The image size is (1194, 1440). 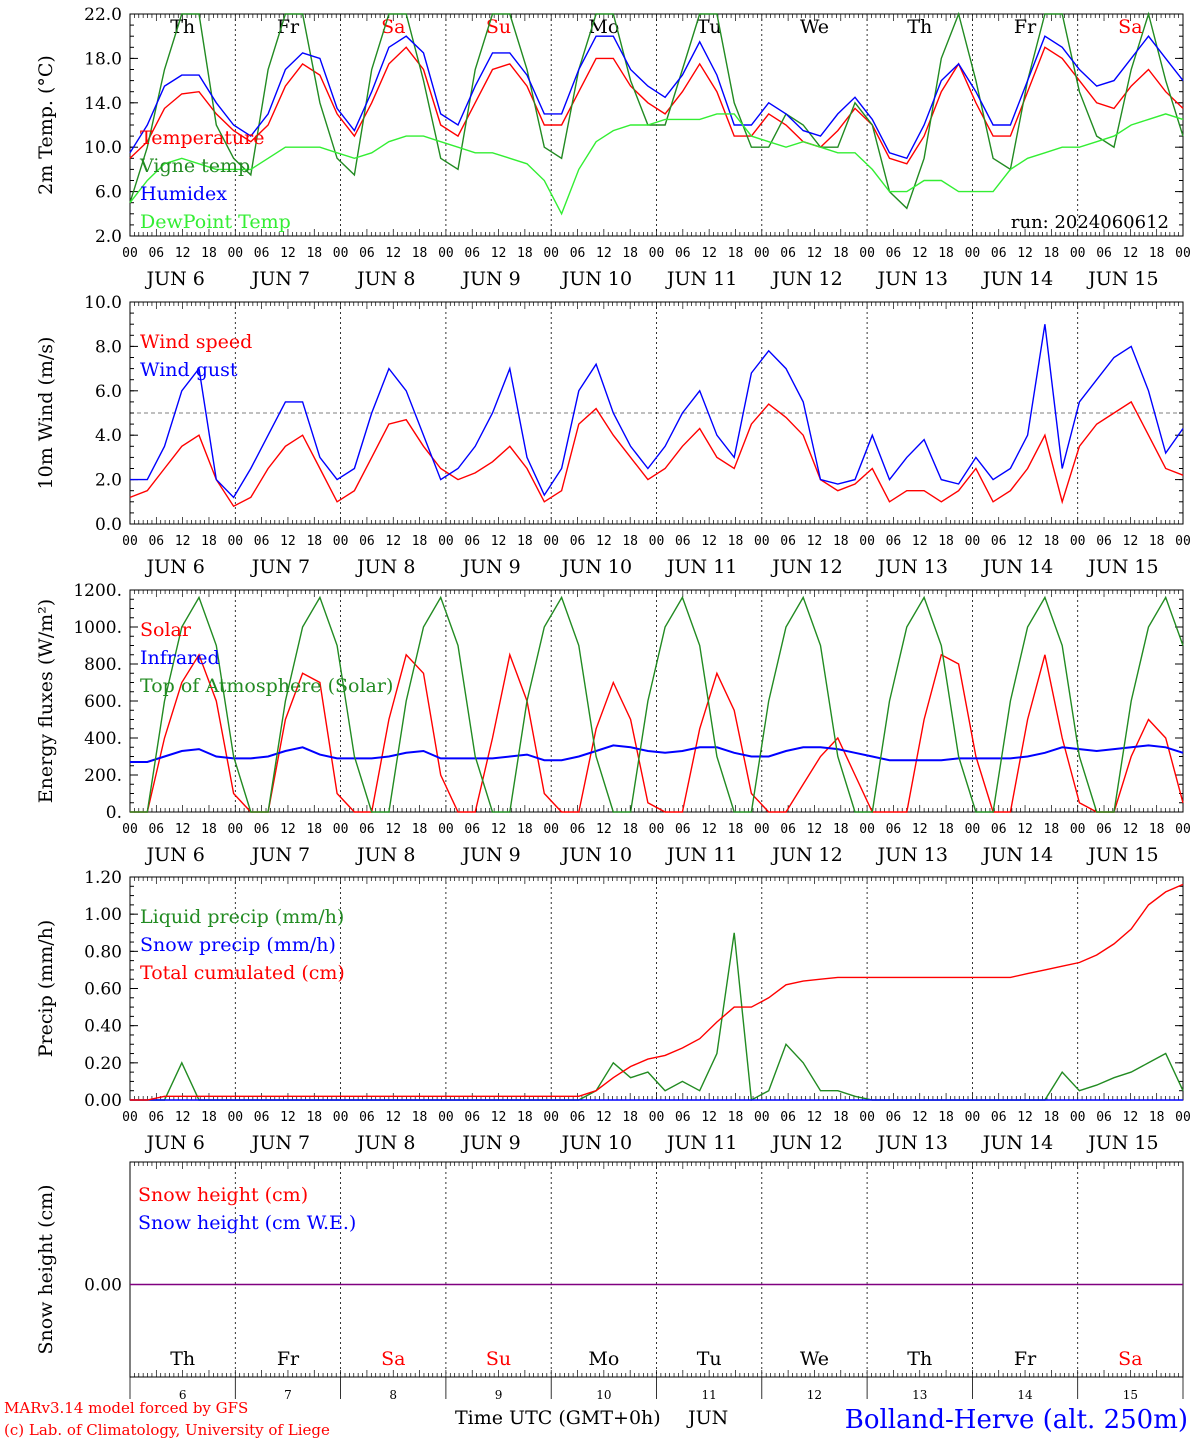 I want to click on day-label: JUN 10, so click(x=596, y=1143).